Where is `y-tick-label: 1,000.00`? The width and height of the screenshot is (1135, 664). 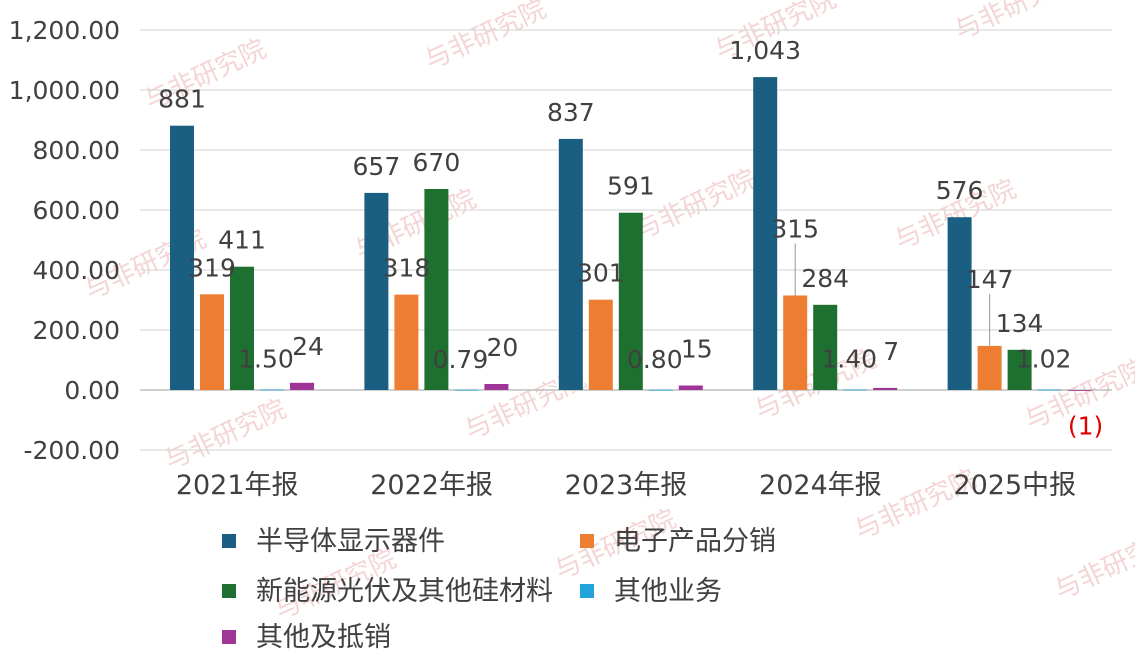
y-tick-label: 1,000.00 is located at coordinates (64, 90).